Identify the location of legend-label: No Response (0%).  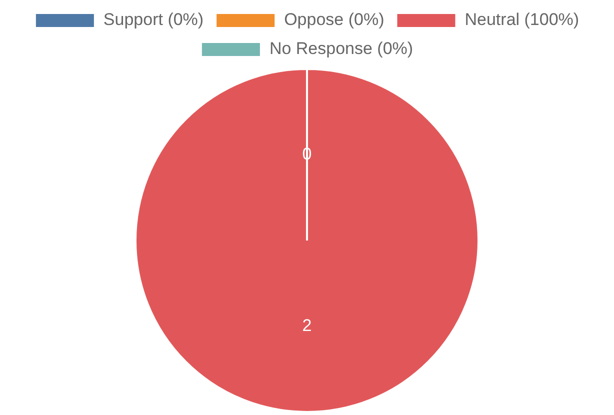
(341, 48).